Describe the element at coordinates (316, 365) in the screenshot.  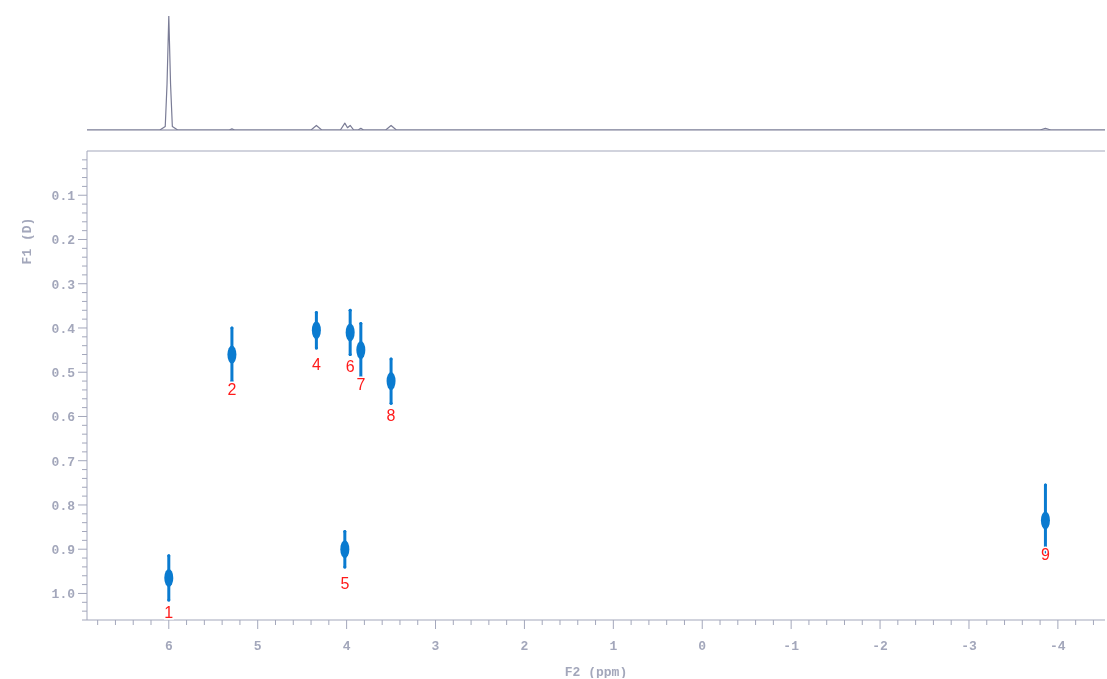
I see `annotation: 4` at that location.